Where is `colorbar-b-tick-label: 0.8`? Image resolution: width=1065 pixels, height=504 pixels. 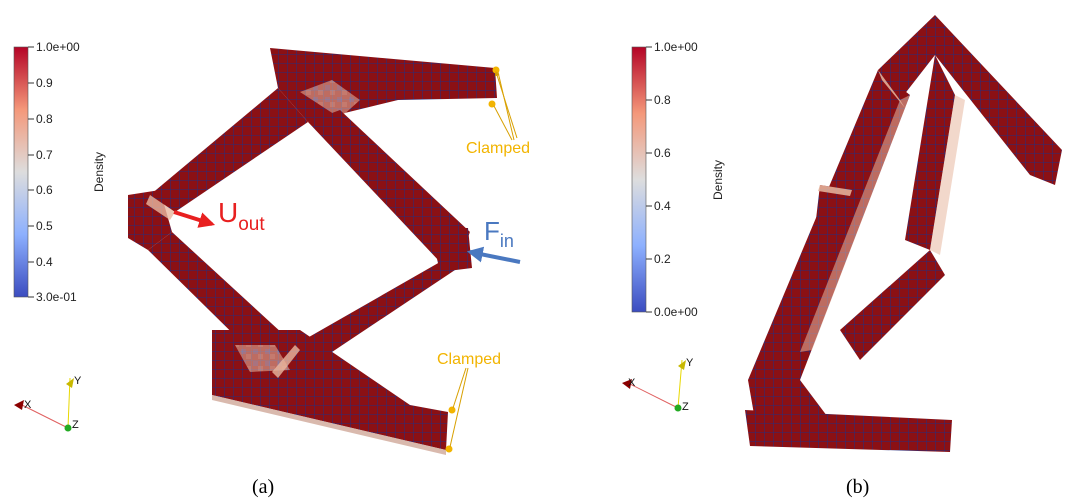 colorbar-b-tick-label: 0.8 is located at coordinates (662, 100).